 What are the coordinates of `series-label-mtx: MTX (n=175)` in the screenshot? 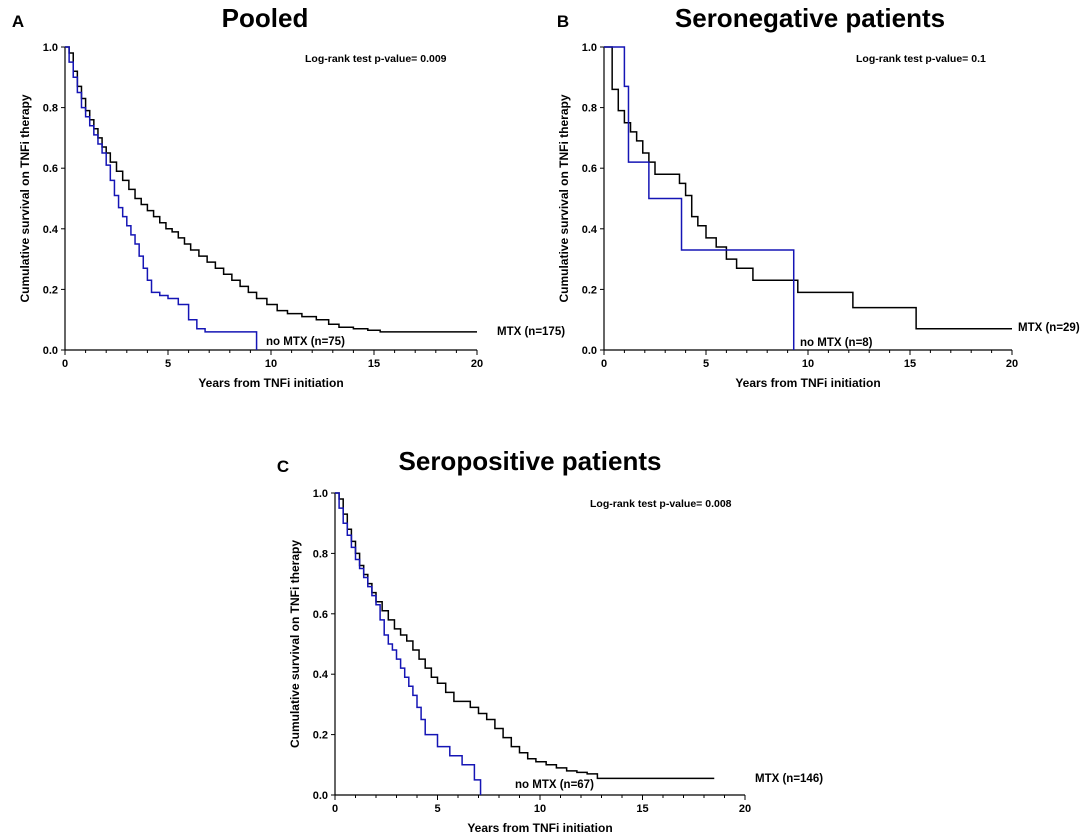 It's located at (531, 332).